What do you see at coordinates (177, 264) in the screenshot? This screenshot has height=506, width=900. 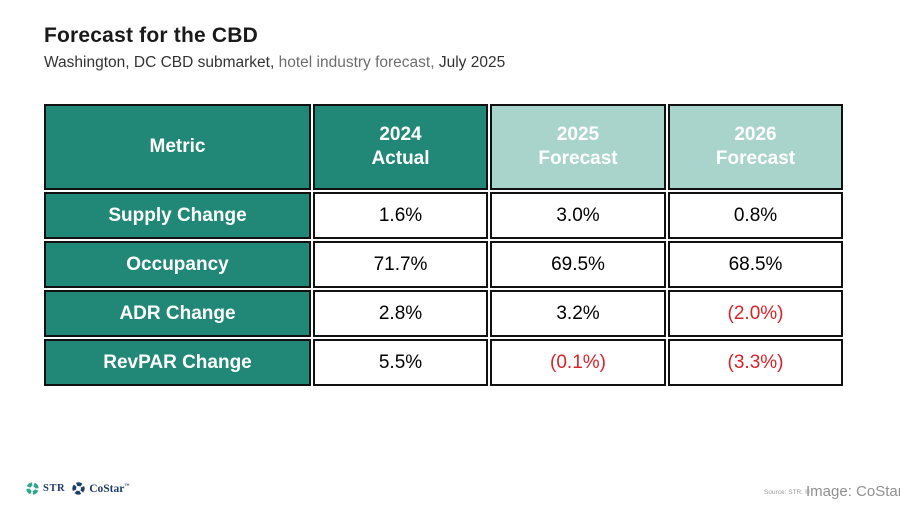 I see `row-label-occupancy: Occupancy` at bounding box center [177, 264].